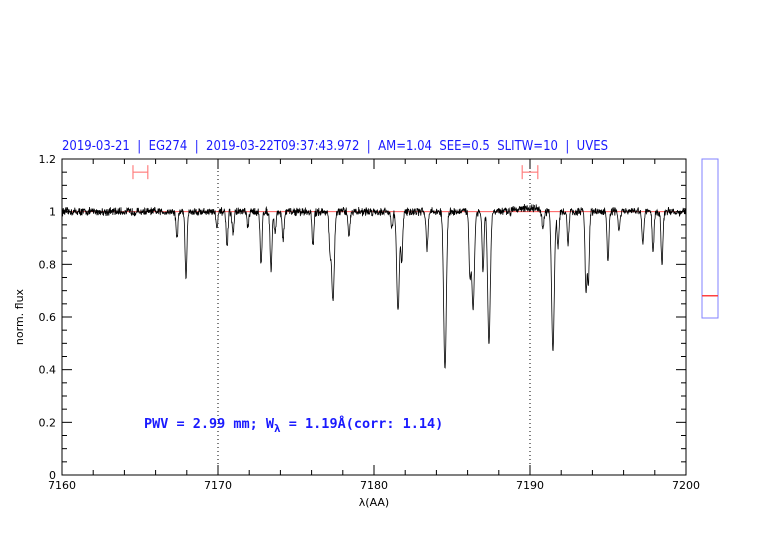 This screenshot has width=782, height=542. What do you see at coordinates (62, 485) in the screenshot?
I see `x-tick-label: 7160` at bounding box center [62, 485].